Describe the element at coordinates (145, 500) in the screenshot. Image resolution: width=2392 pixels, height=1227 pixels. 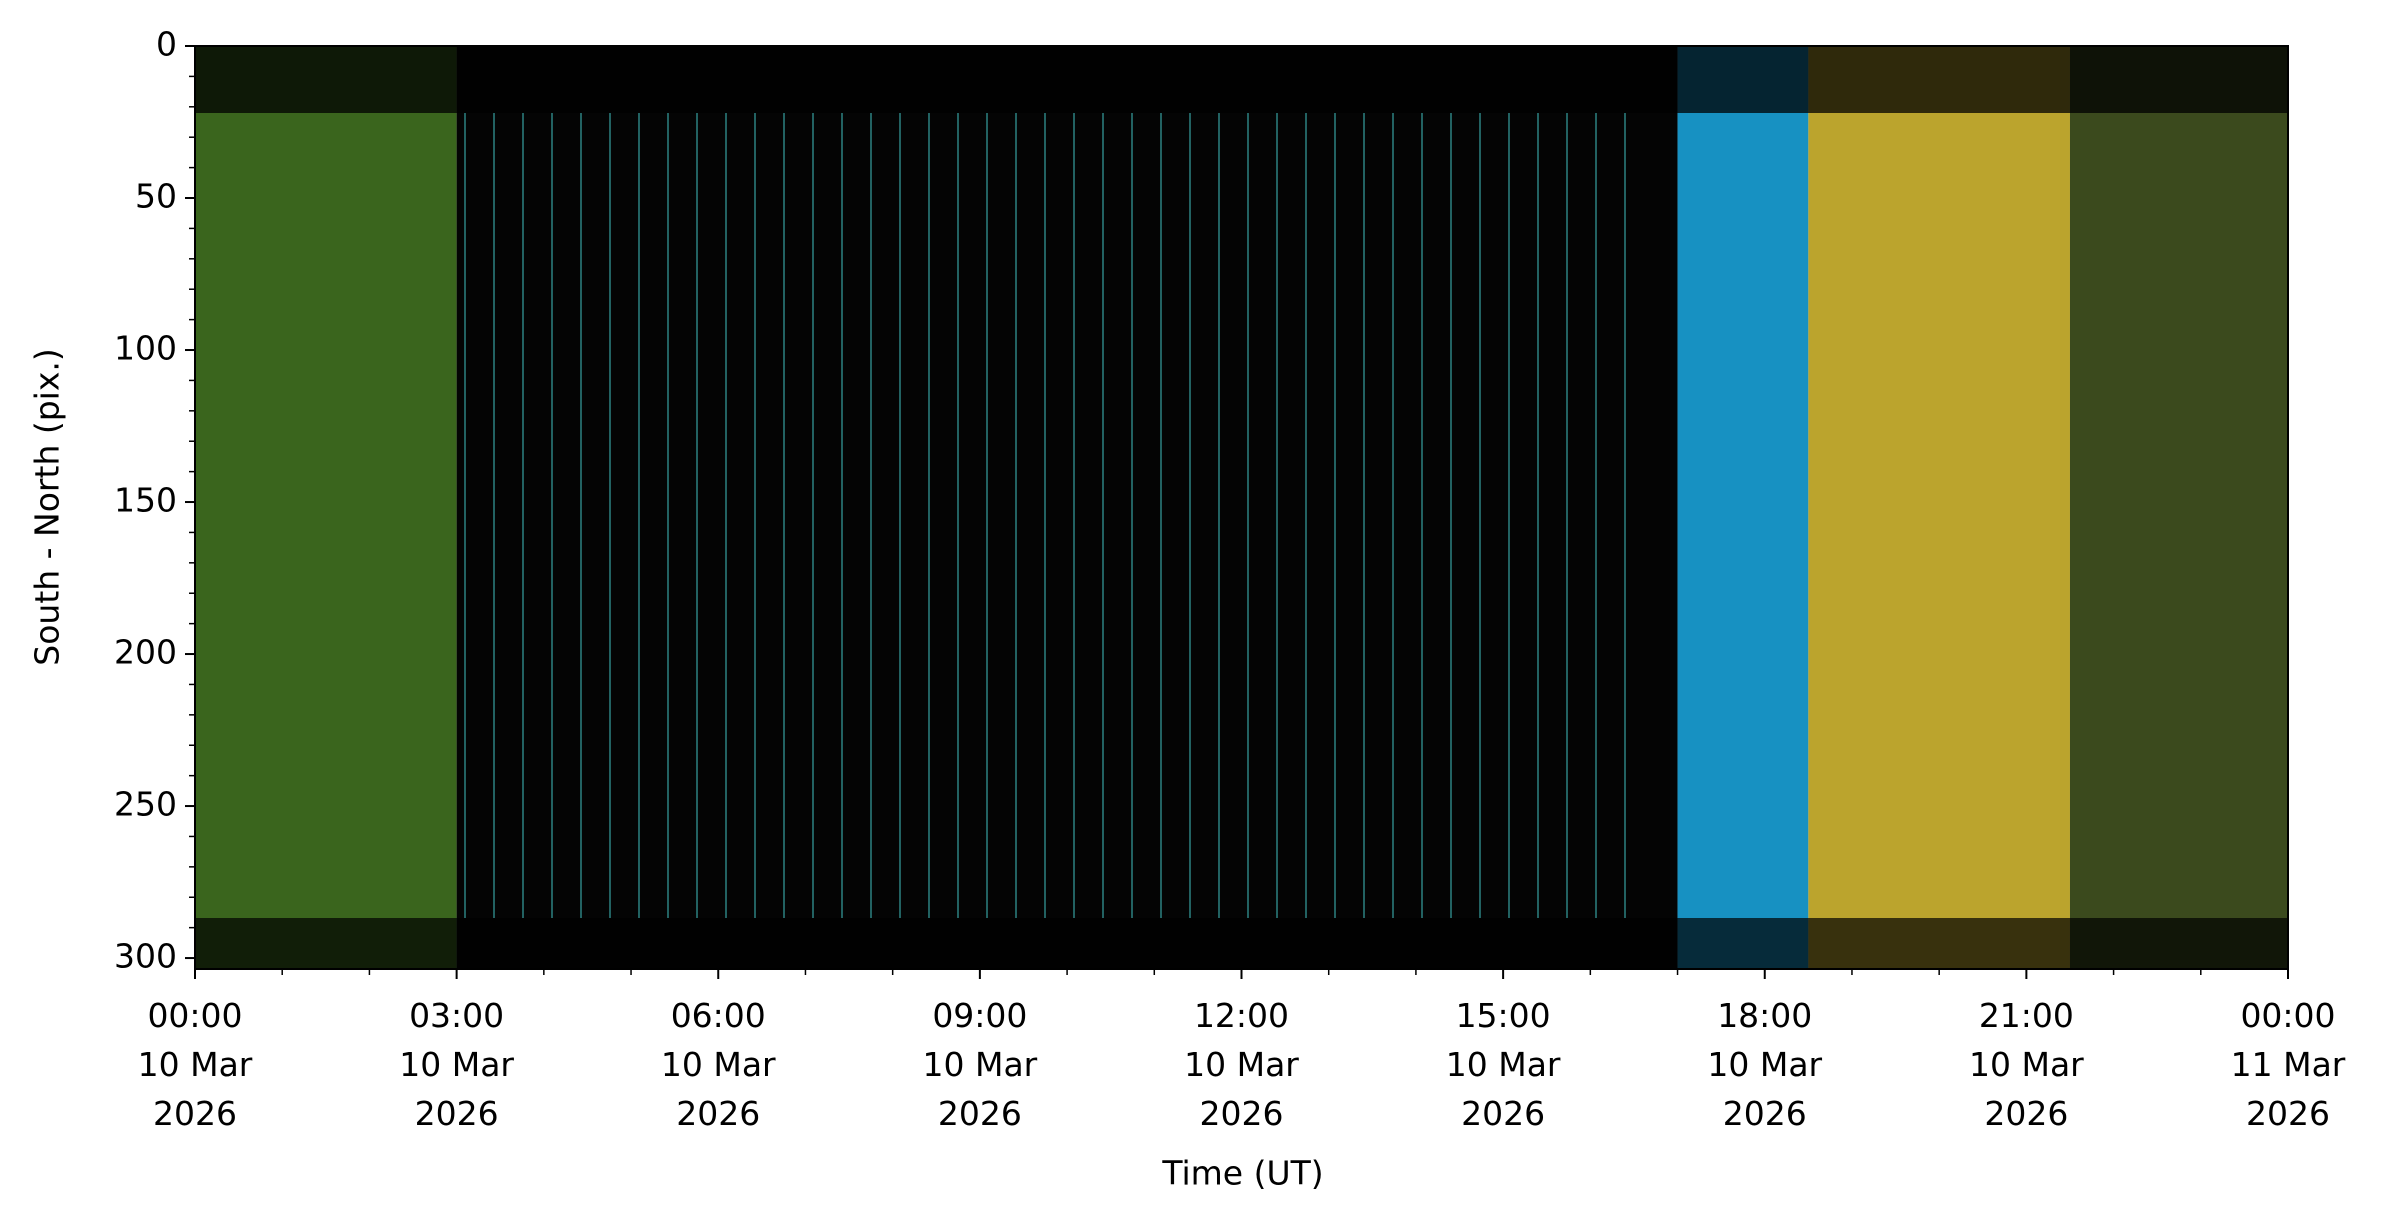
I see `y-tick-label: 150` at that location.